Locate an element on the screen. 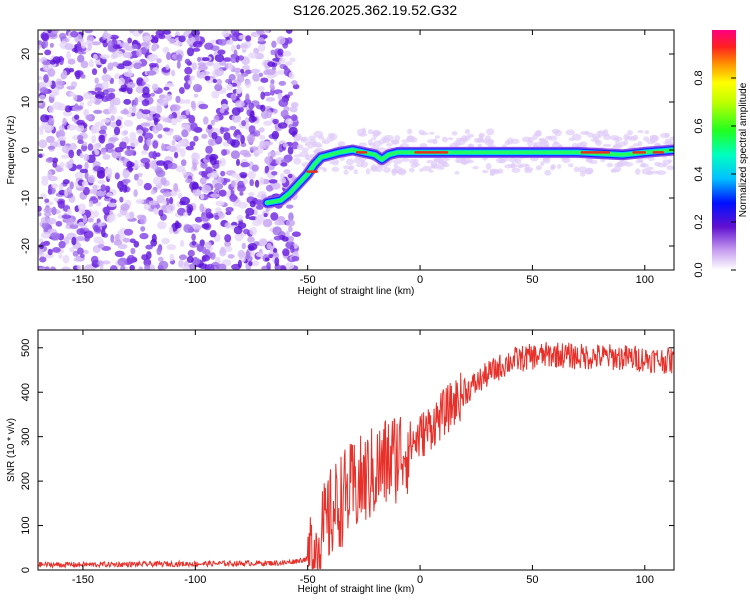  x-tick-label: 0 is located at coordinates (420, 580).